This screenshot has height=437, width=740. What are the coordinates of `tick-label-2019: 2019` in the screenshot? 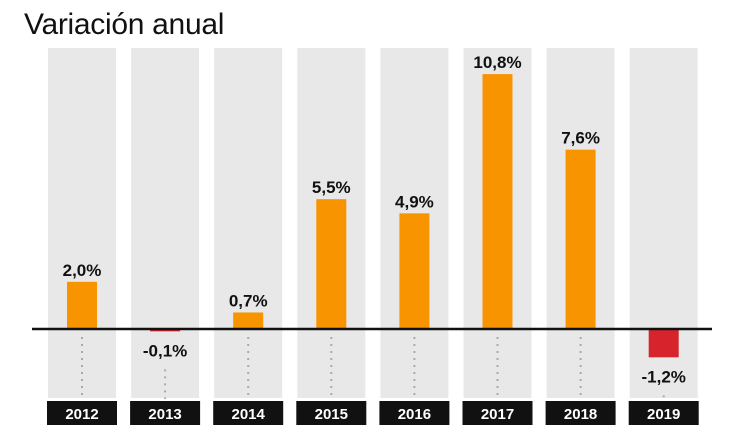 It's located at (663, 414).